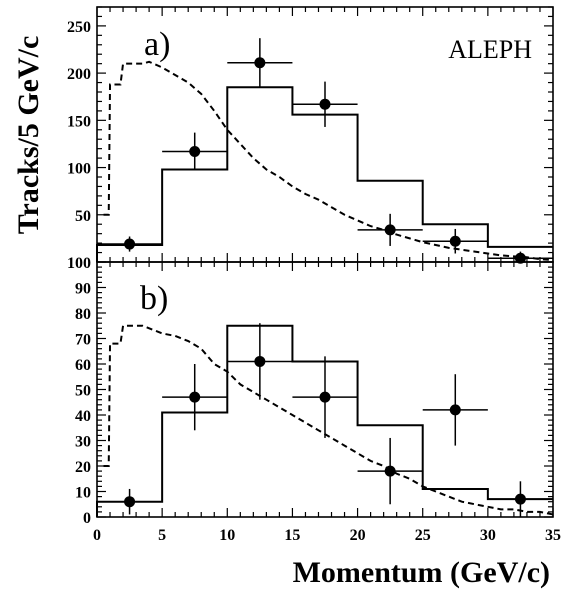  What do you see at coordinates (83, 289) in the screenshot?
I see `panel-b-y-tick-label: 90` at bounding box center [83, 289].